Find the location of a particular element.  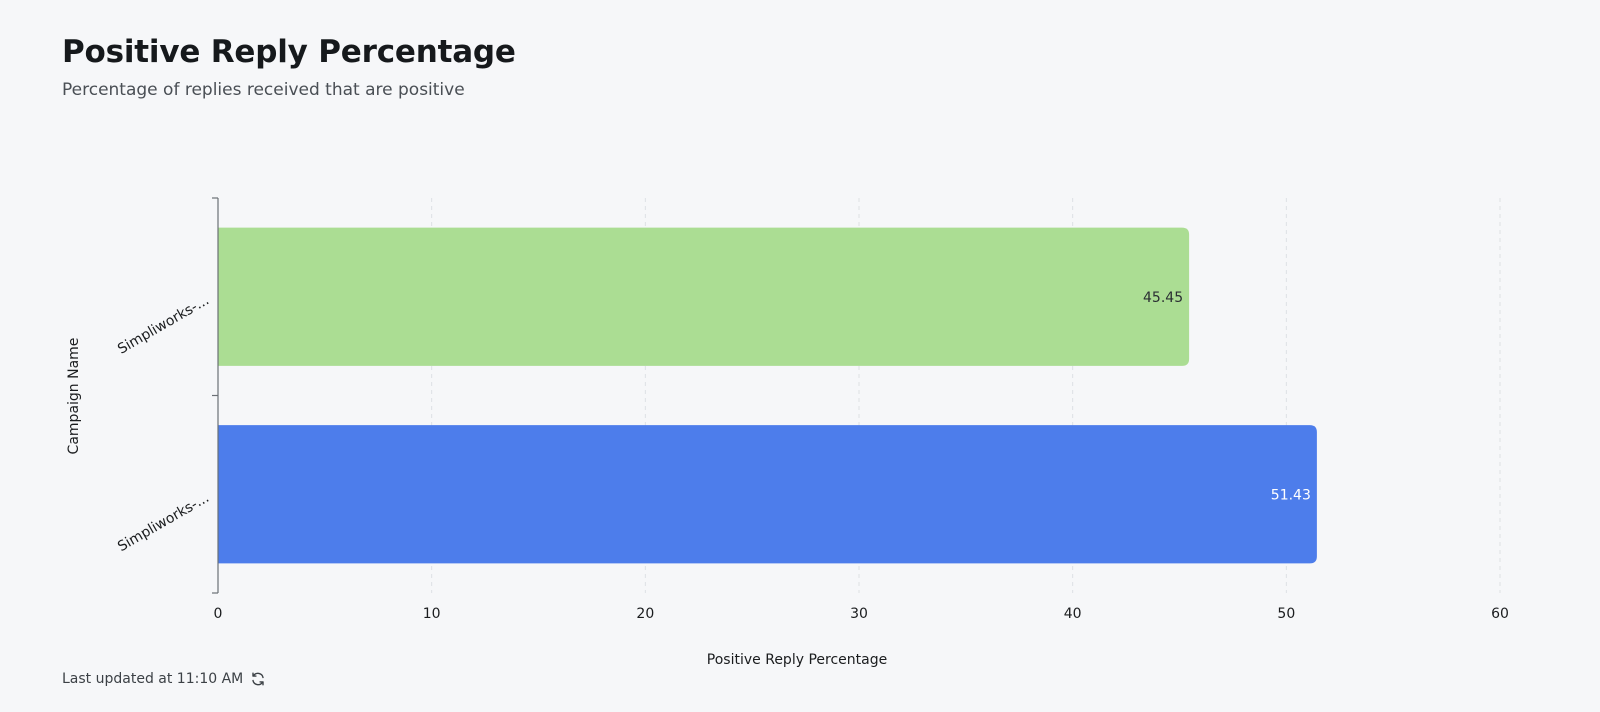

x-axis-title: Positive Reply Percentage is located at coordinates (797, 660).